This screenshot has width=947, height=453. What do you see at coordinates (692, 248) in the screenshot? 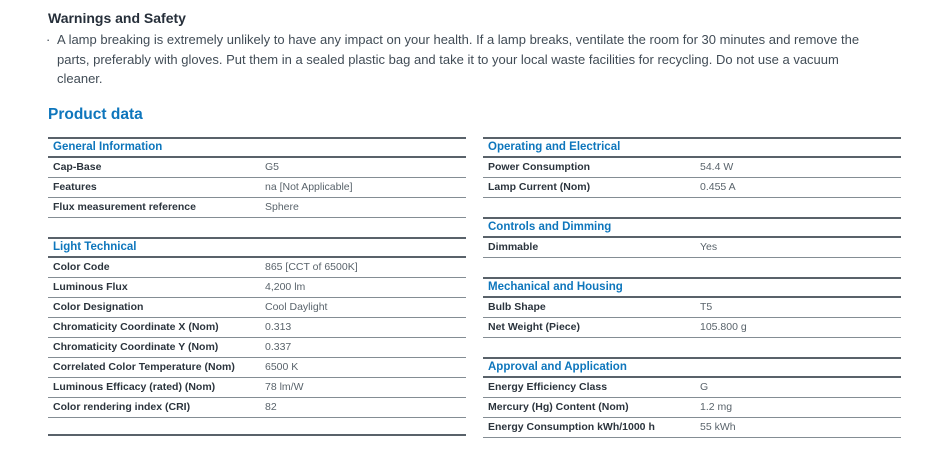
I see `table-row: Dimmable Yes` at bounding box center [692, 248].